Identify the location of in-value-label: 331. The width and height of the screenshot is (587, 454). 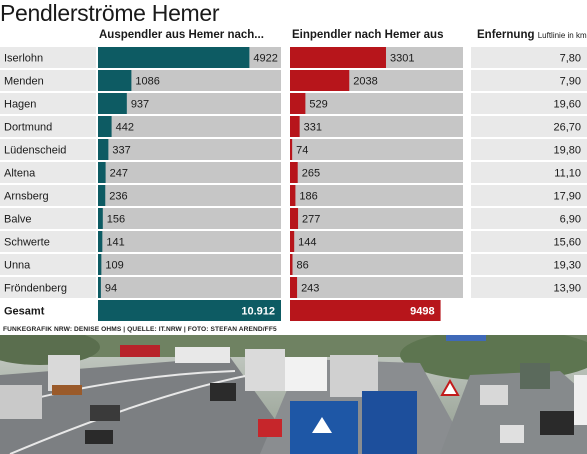
(313, 128).